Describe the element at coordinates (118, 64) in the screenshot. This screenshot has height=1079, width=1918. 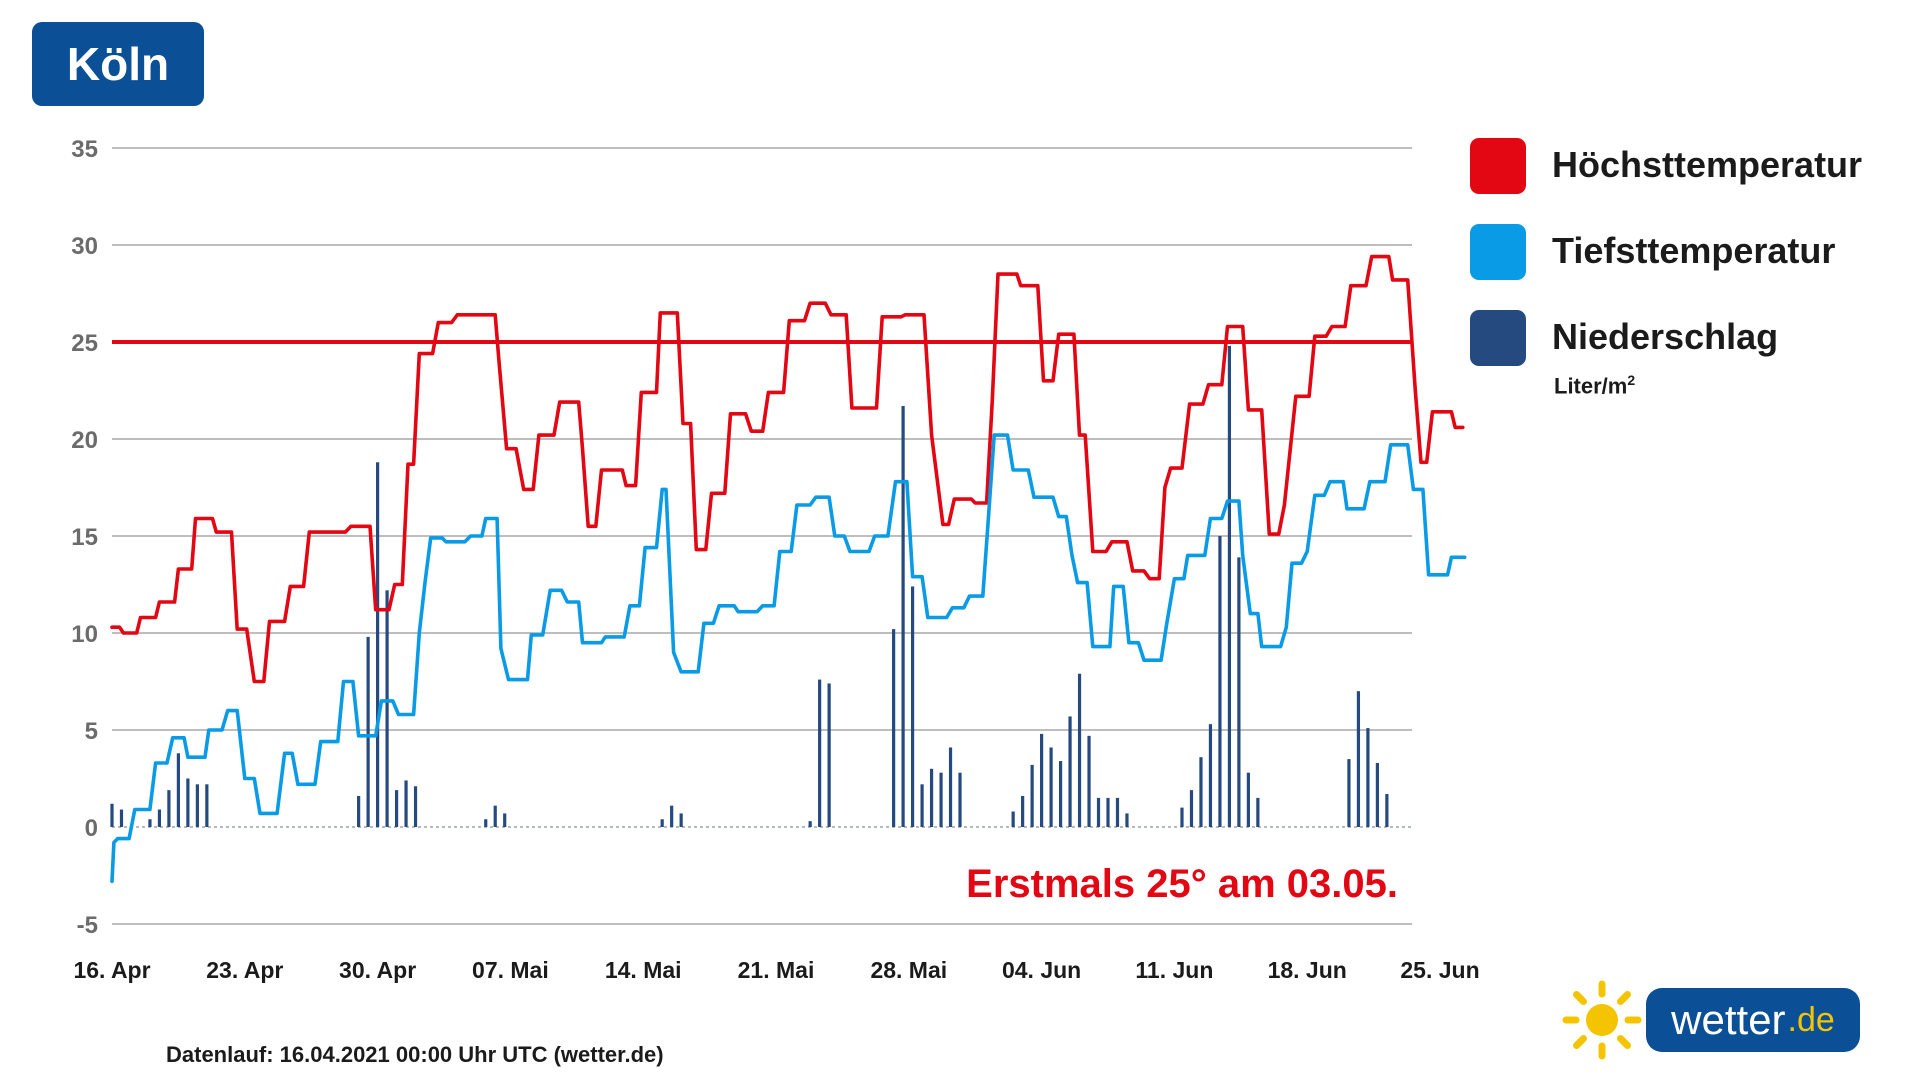
I see `city-title-badge: Köln` at that location.